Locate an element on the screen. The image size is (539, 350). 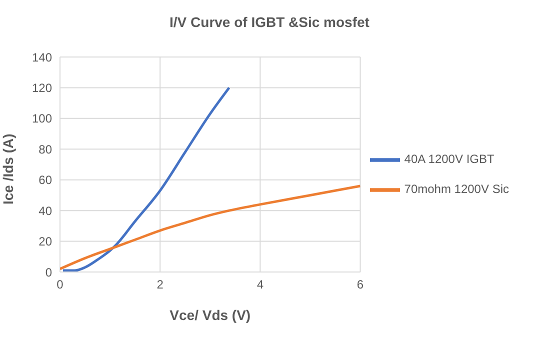
legend-label: 70mohm 1200V Sic is located at coordinates (456, 189).